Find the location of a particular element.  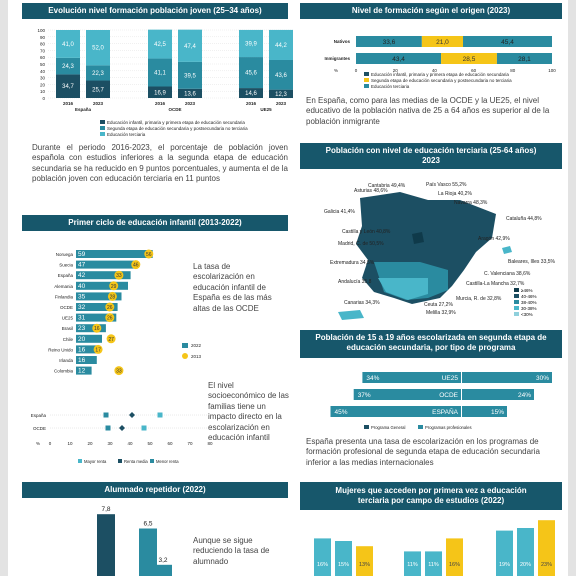

map-region-label: País Vasco 55,2% is located at coordinates (446, 185).